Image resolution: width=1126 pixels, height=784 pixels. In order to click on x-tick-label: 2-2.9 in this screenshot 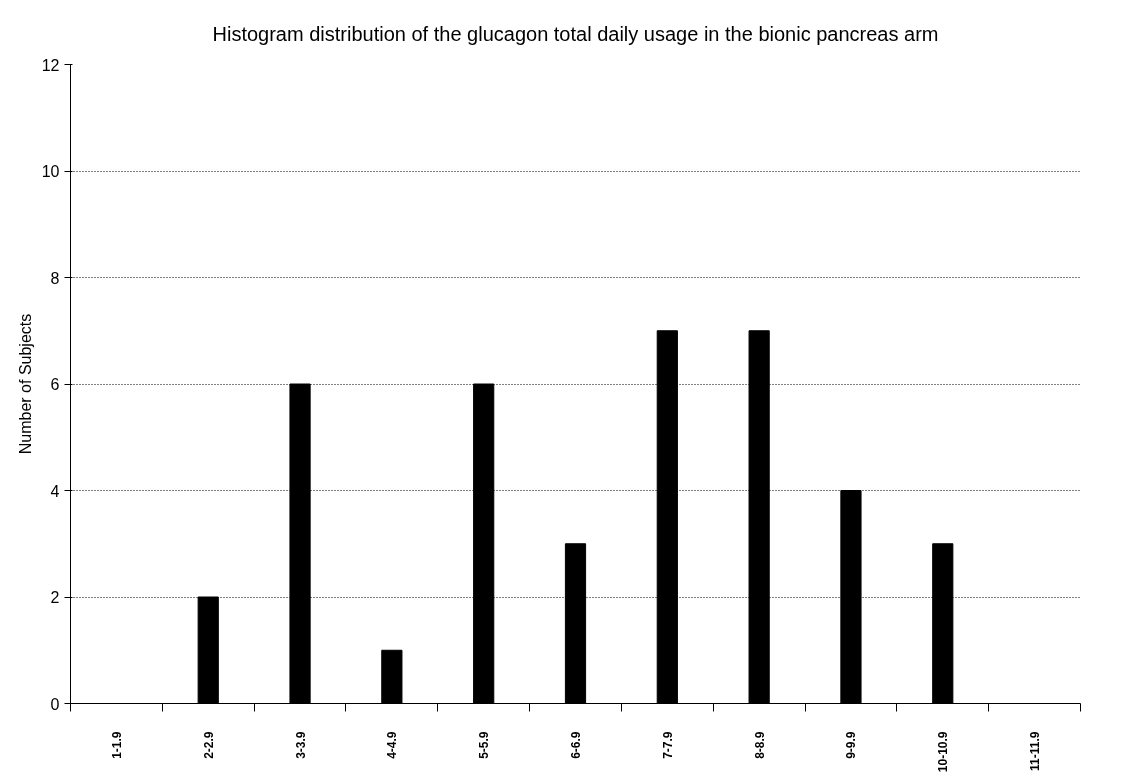, I will do `click(208, 745)`.